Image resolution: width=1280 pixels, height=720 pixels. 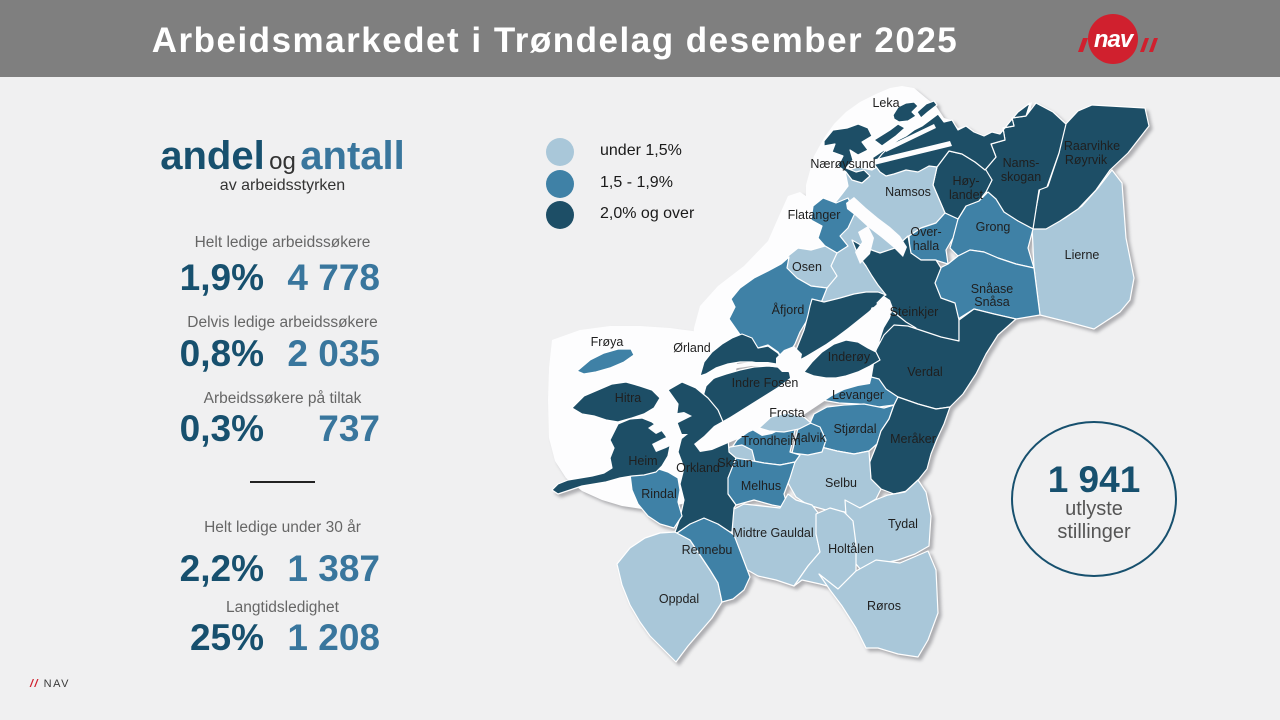 I want to click on svg-text: Trondheim, so click(x=770, y=441).